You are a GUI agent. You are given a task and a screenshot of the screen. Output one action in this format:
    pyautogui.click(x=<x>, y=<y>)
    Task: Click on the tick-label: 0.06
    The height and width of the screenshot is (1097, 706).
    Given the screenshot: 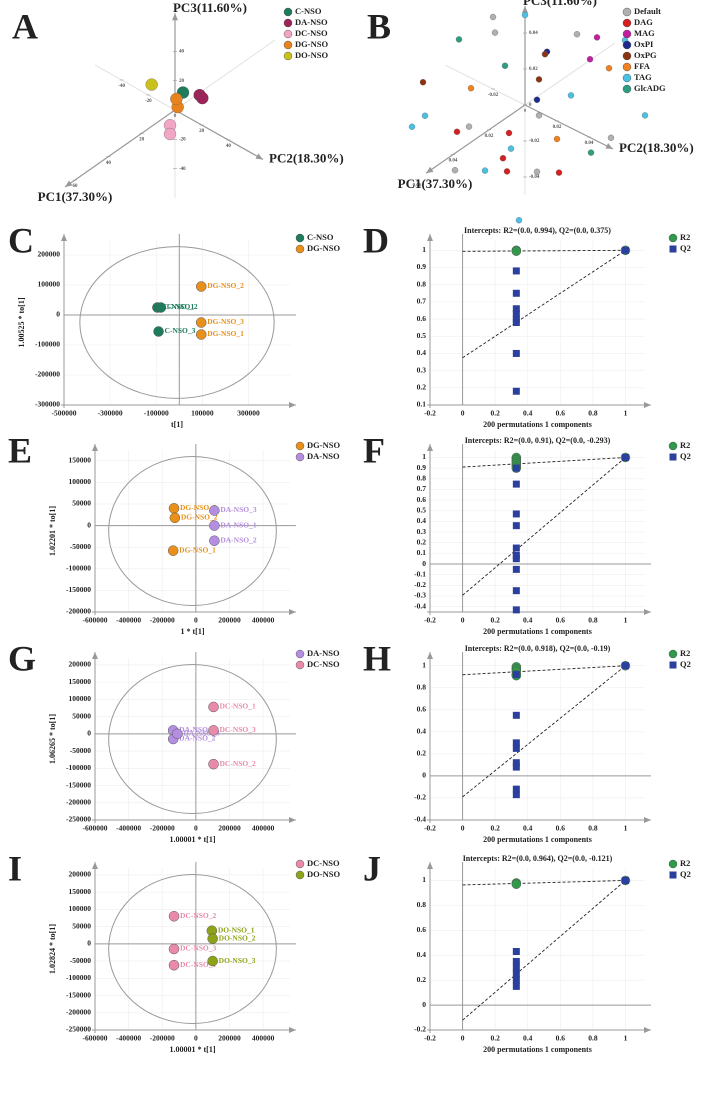 What is the action you would take?
    pyautogui.click(x=417, y=186)
    